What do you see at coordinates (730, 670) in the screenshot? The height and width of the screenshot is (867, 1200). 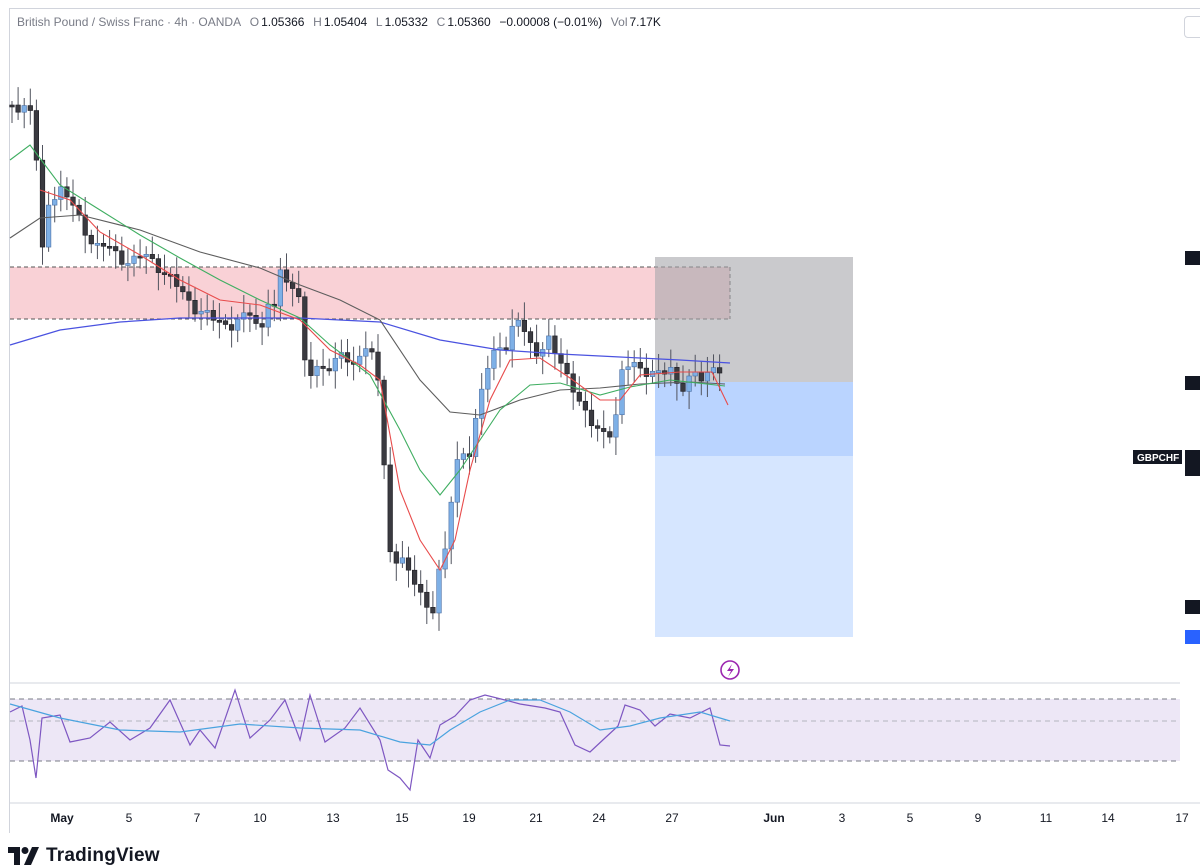 I see `alert-icon` at bounding box center [730, 670].